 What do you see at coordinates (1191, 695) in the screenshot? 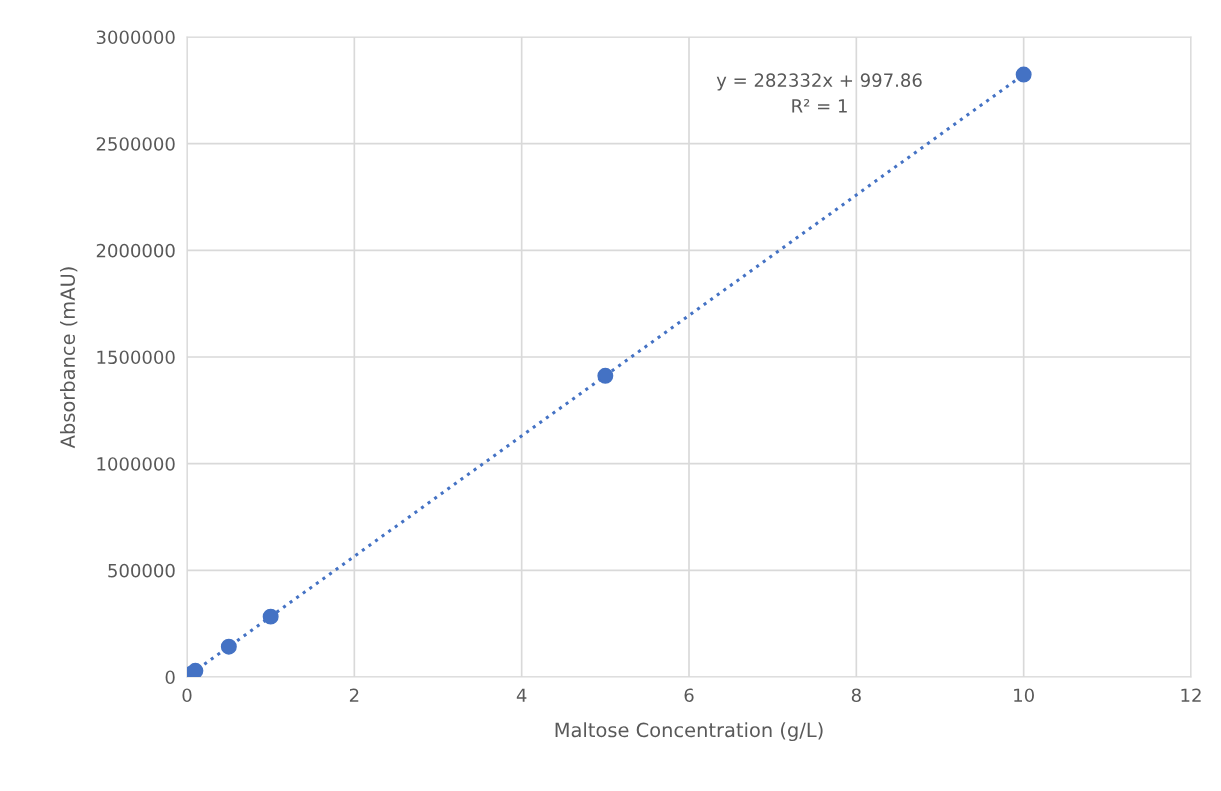
I see `x-tick-label: 12` at bounding box center [1191, 695].